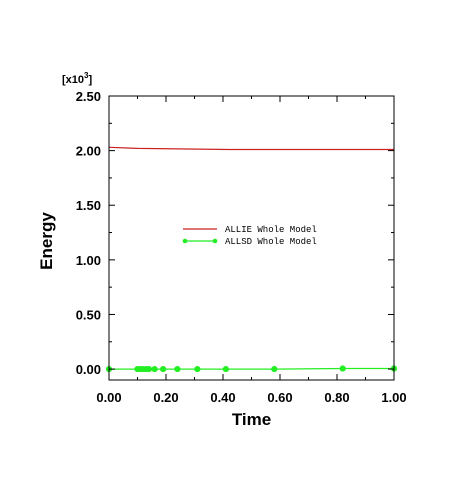  I want to click on x-tick-label: 0.20, so click(165, 397).